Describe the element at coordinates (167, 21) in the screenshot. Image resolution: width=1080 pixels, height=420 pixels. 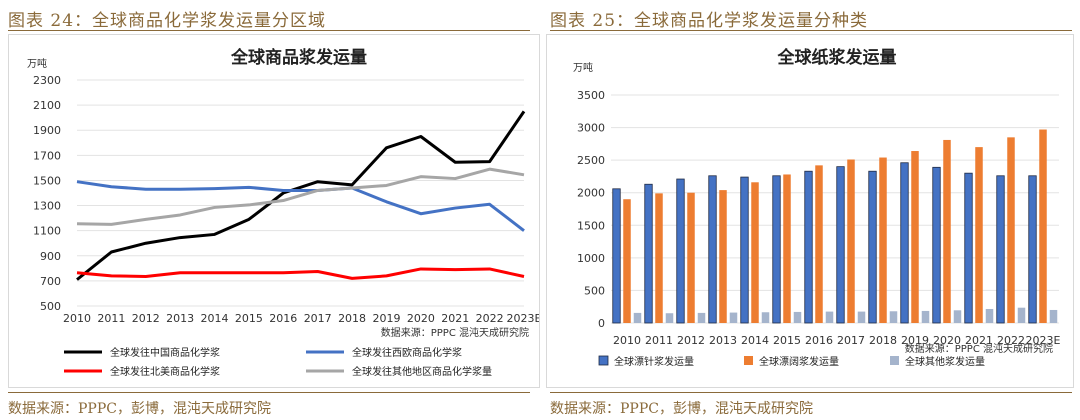
I see `figure-title-left: 图表 24：全球商品化学浆发运量分区域` at that location.